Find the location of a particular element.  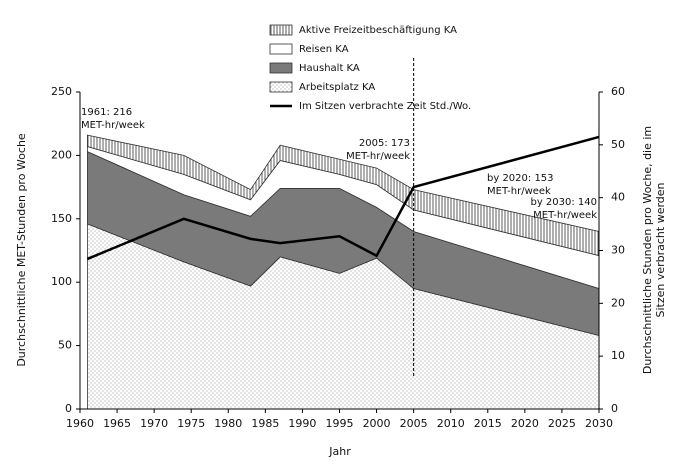

y2-tick-label: 20 is located at coordinates (618, 302).